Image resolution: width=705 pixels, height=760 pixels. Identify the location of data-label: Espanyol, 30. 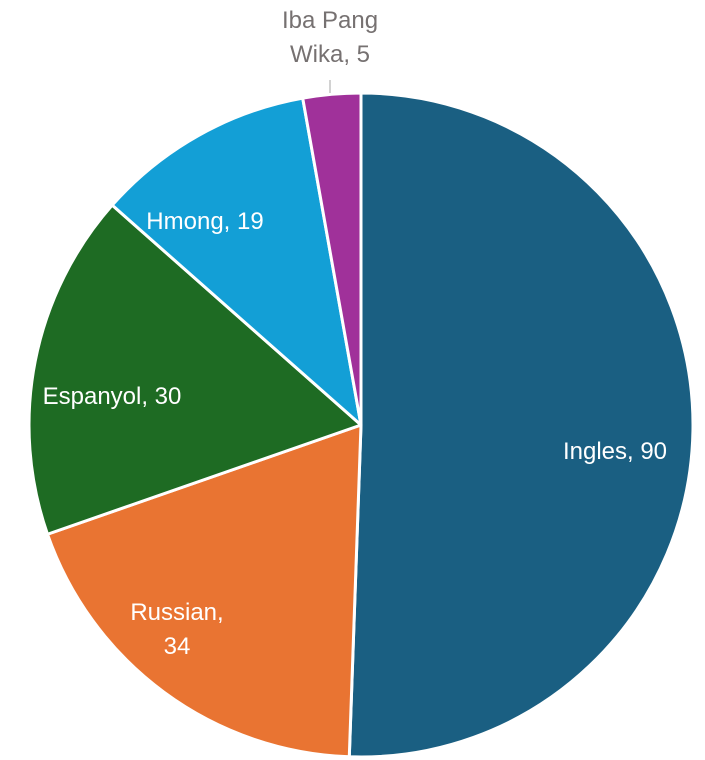
(112, 396).